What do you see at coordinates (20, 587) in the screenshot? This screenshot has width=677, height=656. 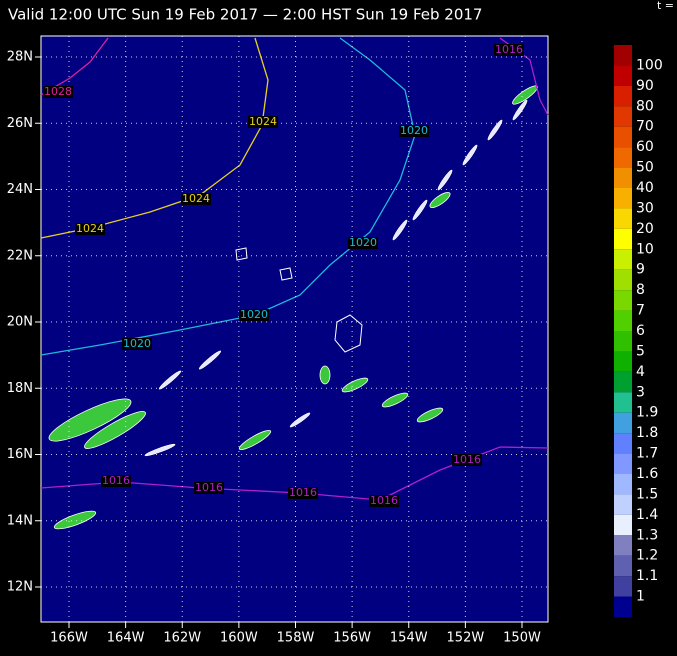 I see `lat-label: 12N` at bounding box center [20, 587].